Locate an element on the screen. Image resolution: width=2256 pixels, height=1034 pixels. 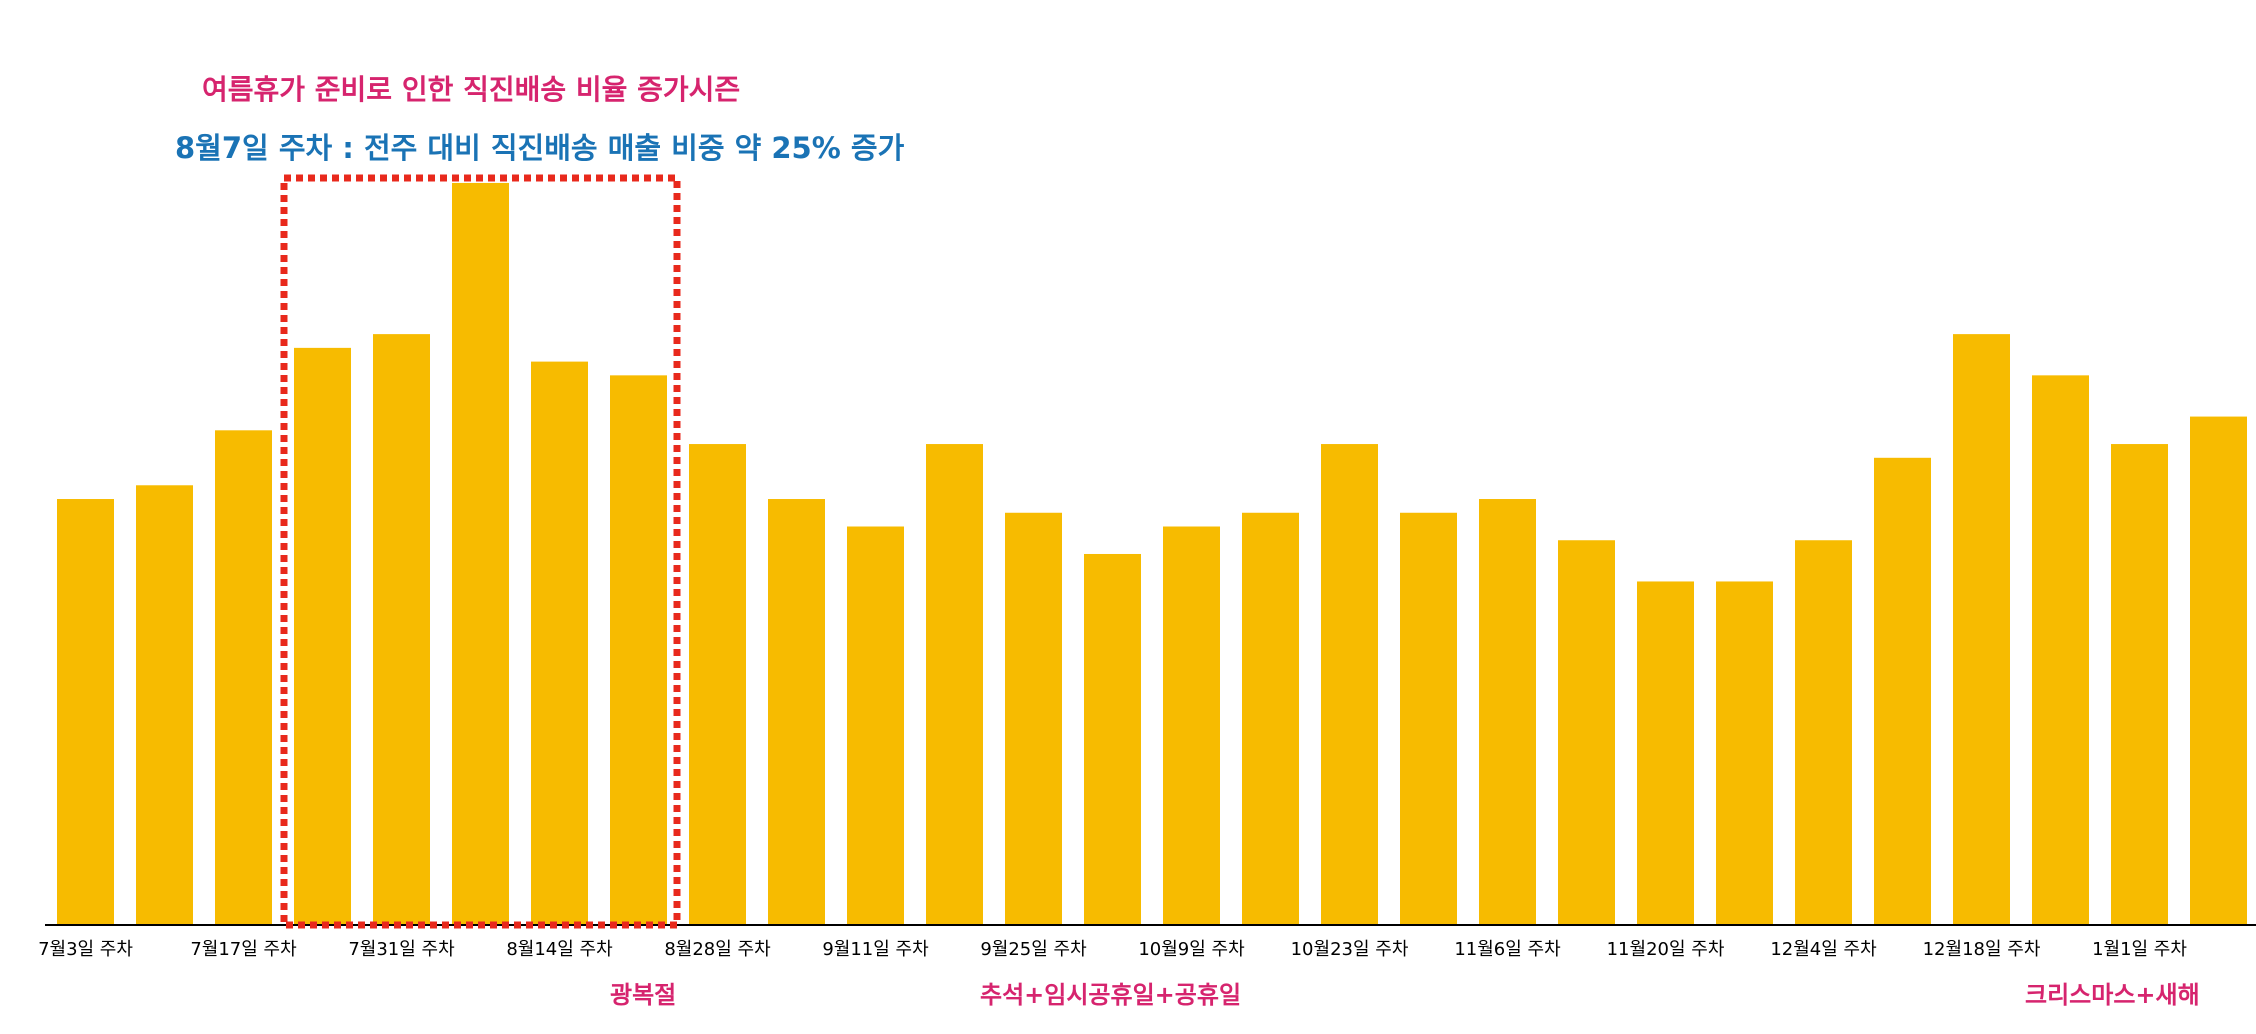
x-tick-label: 10월23일 주차 is located at coordinates (1350, 949).